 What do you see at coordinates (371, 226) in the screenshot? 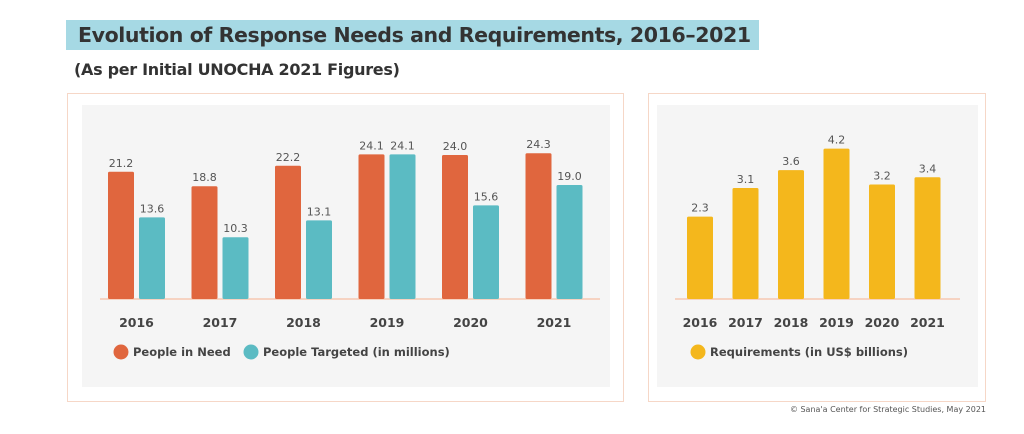
I see `bar-people-in-need-2019` at bounding box center [371, 226].